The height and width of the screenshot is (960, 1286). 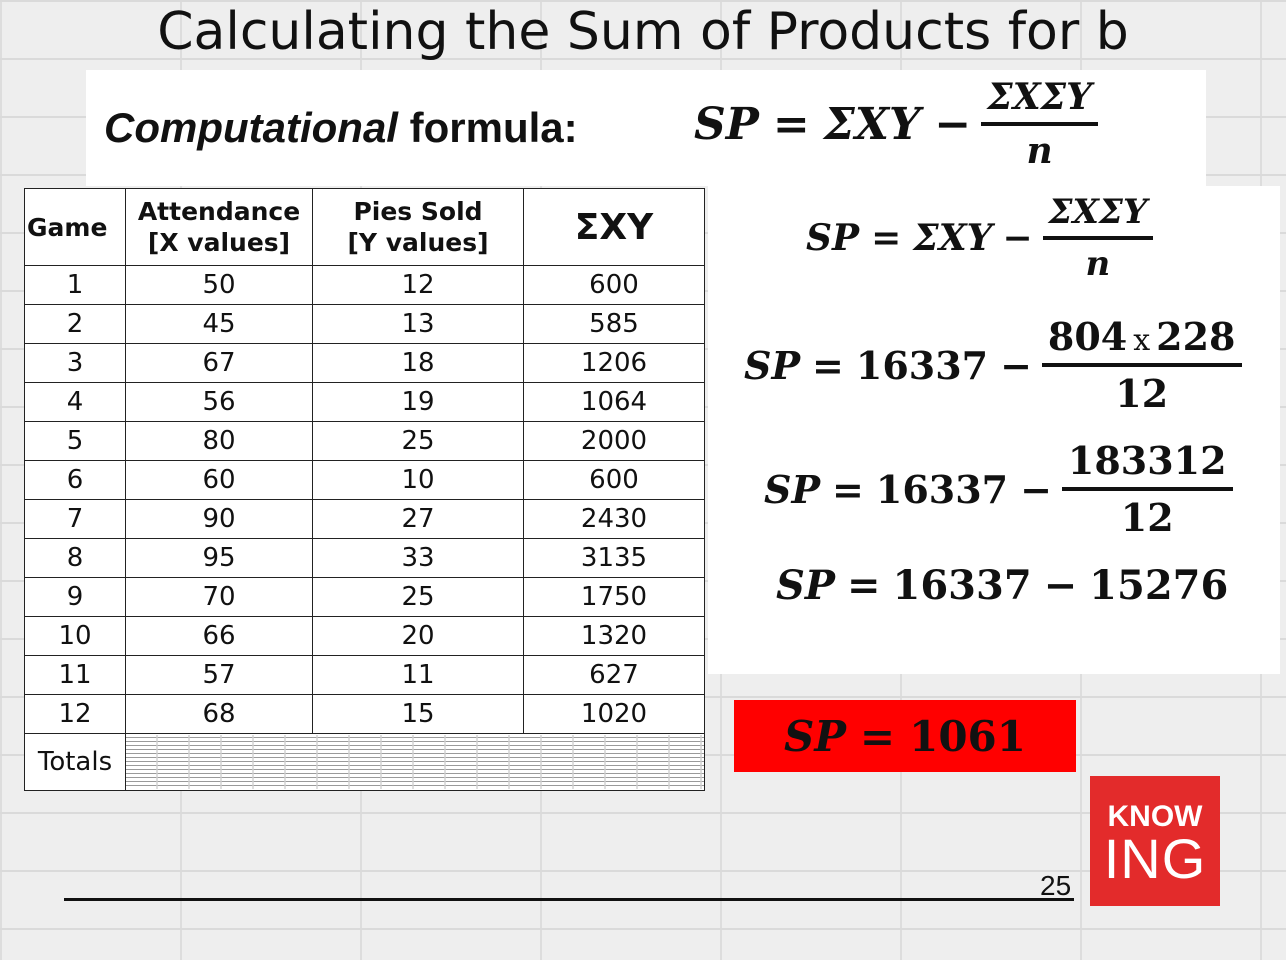 What do you see at coordinates (75, 363) in the screenshot?
I see `cell-game: 3` at bounding box center [75, 363].